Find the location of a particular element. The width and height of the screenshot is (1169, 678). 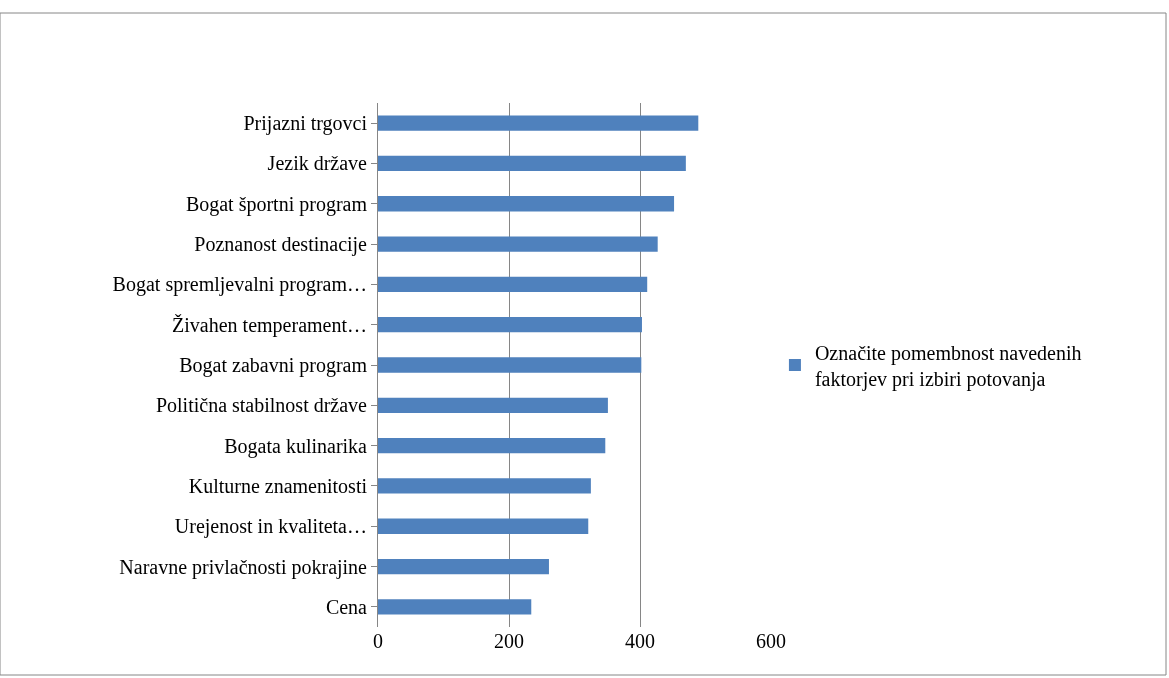

y-tick-label: Poznanost destinacije is located at coordinates (281, 245).